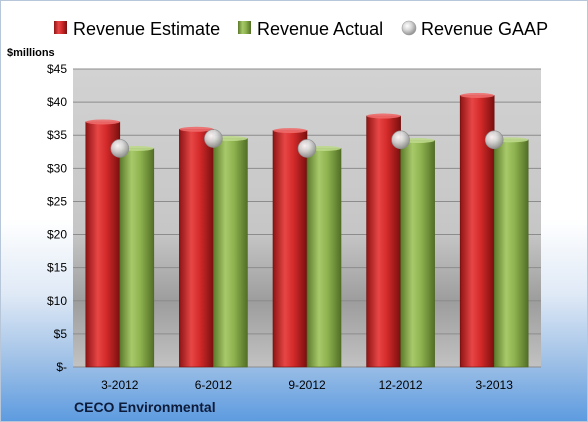  I want to click on y-tick-label: $40, so click(57, 102).